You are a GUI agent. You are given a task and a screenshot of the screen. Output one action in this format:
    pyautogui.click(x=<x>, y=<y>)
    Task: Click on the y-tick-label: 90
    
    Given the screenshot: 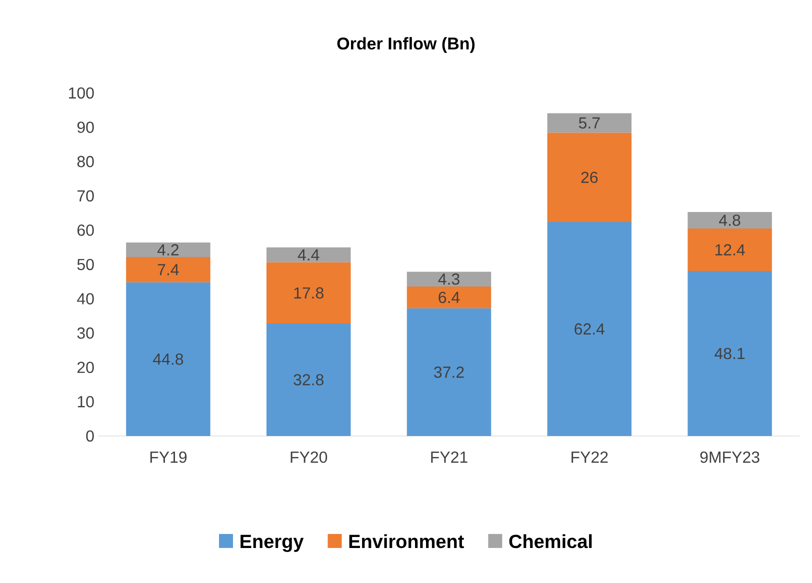 What is the action you would take?
    pyautogui.click(x=85, y=127)
    